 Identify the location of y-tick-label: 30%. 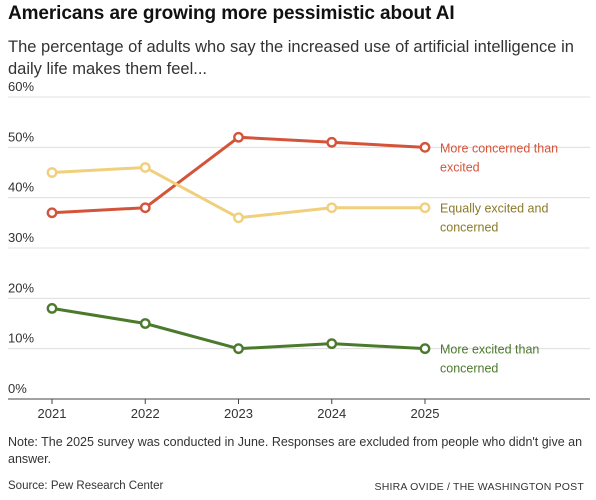
(21, 237).